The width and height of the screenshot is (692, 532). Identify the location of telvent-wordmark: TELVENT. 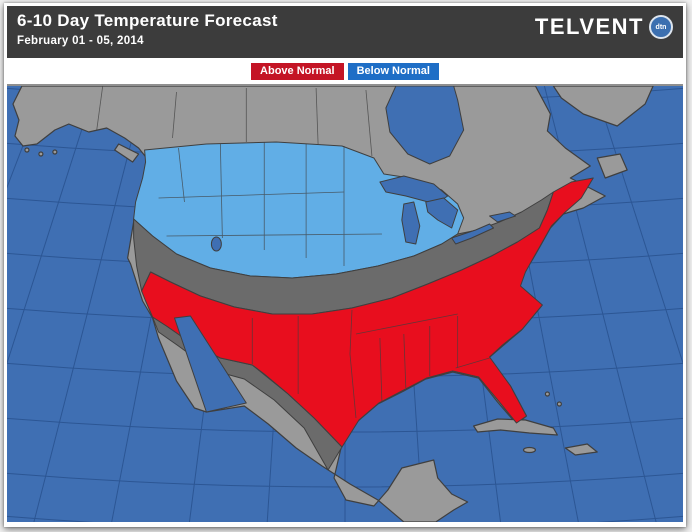
(589, 26).